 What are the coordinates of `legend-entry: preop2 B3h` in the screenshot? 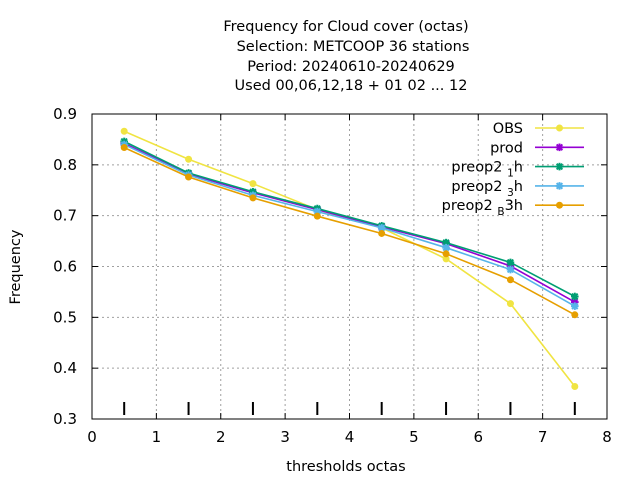 It's located at (513, 208).